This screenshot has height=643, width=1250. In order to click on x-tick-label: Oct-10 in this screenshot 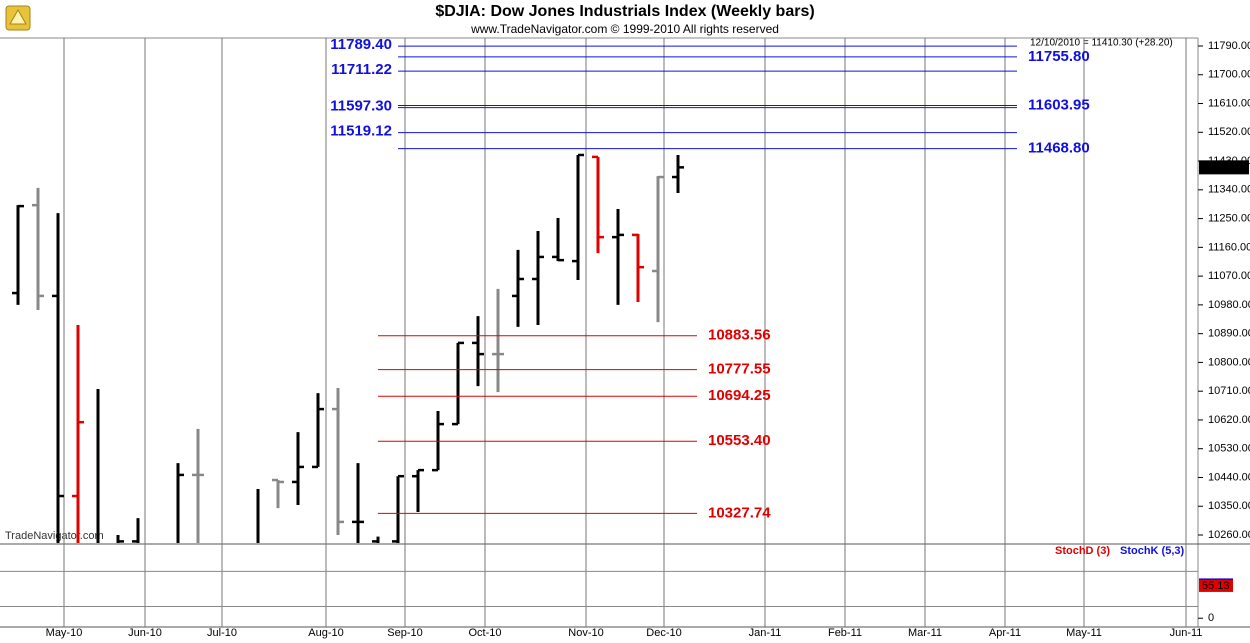, I will do `click(484, 633)`.